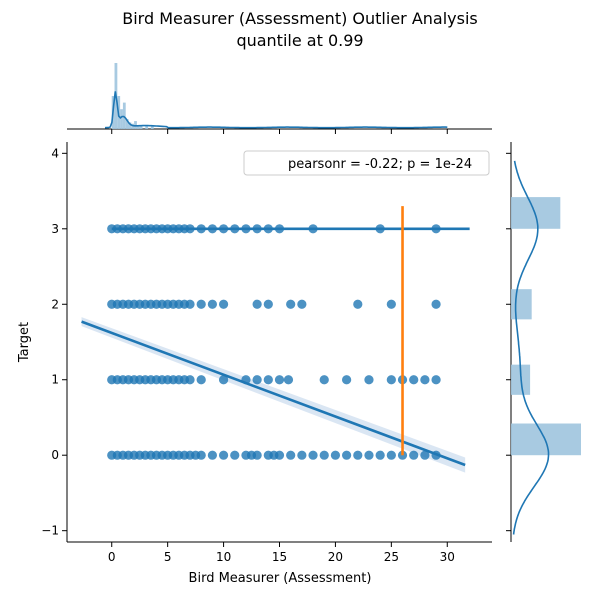 Image resolution: width=600 pixels, height=600 pixels. Describe the element at coordinates (50, 531) in the screenshot. I see `y-tick-label: −1` at that location.